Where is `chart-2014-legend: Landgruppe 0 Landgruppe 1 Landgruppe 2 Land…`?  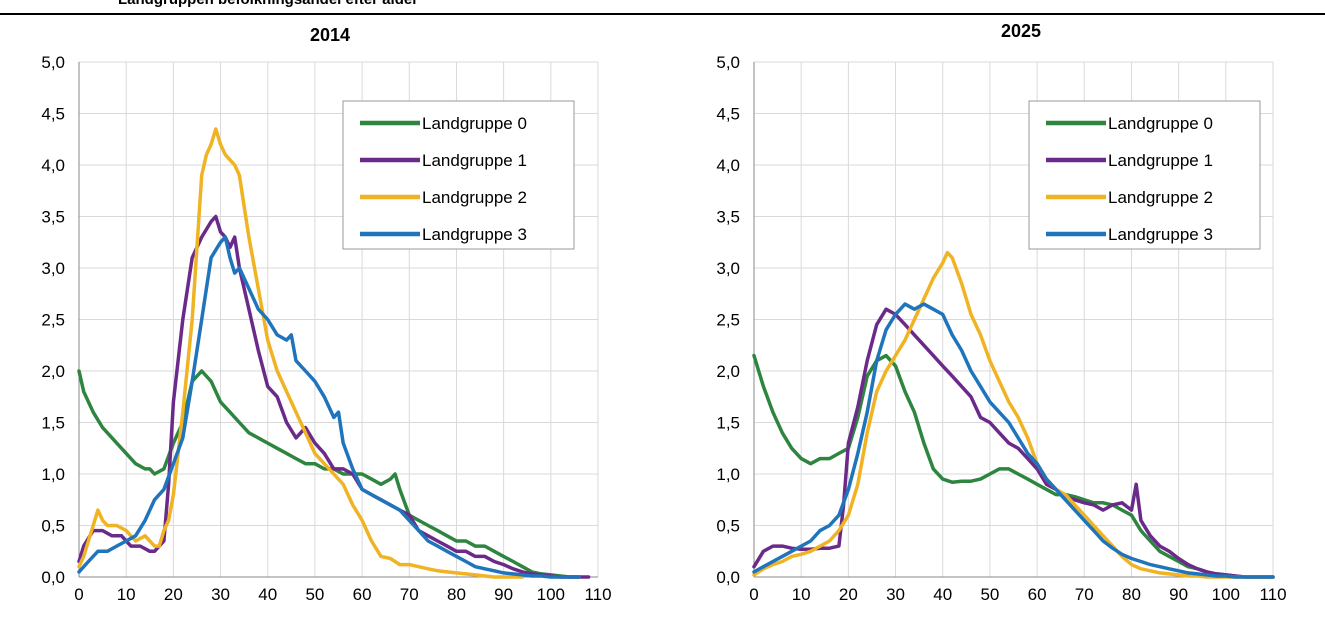 chart-2014-legend: Landgruppe 0 Landgruppe 1 Landgruppe 2 Land… is located at coordinates (458, 175).